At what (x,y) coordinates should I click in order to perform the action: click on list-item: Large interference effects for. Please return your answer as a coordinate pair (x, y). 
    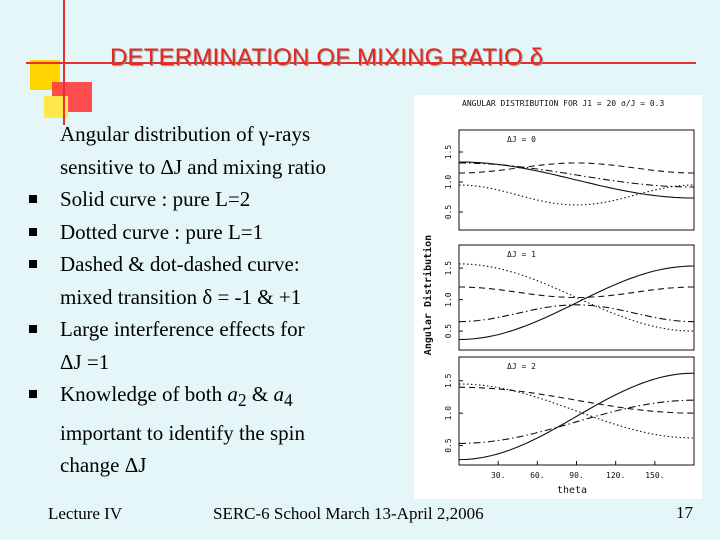
    Looking at the image, I should click on (217, 329).